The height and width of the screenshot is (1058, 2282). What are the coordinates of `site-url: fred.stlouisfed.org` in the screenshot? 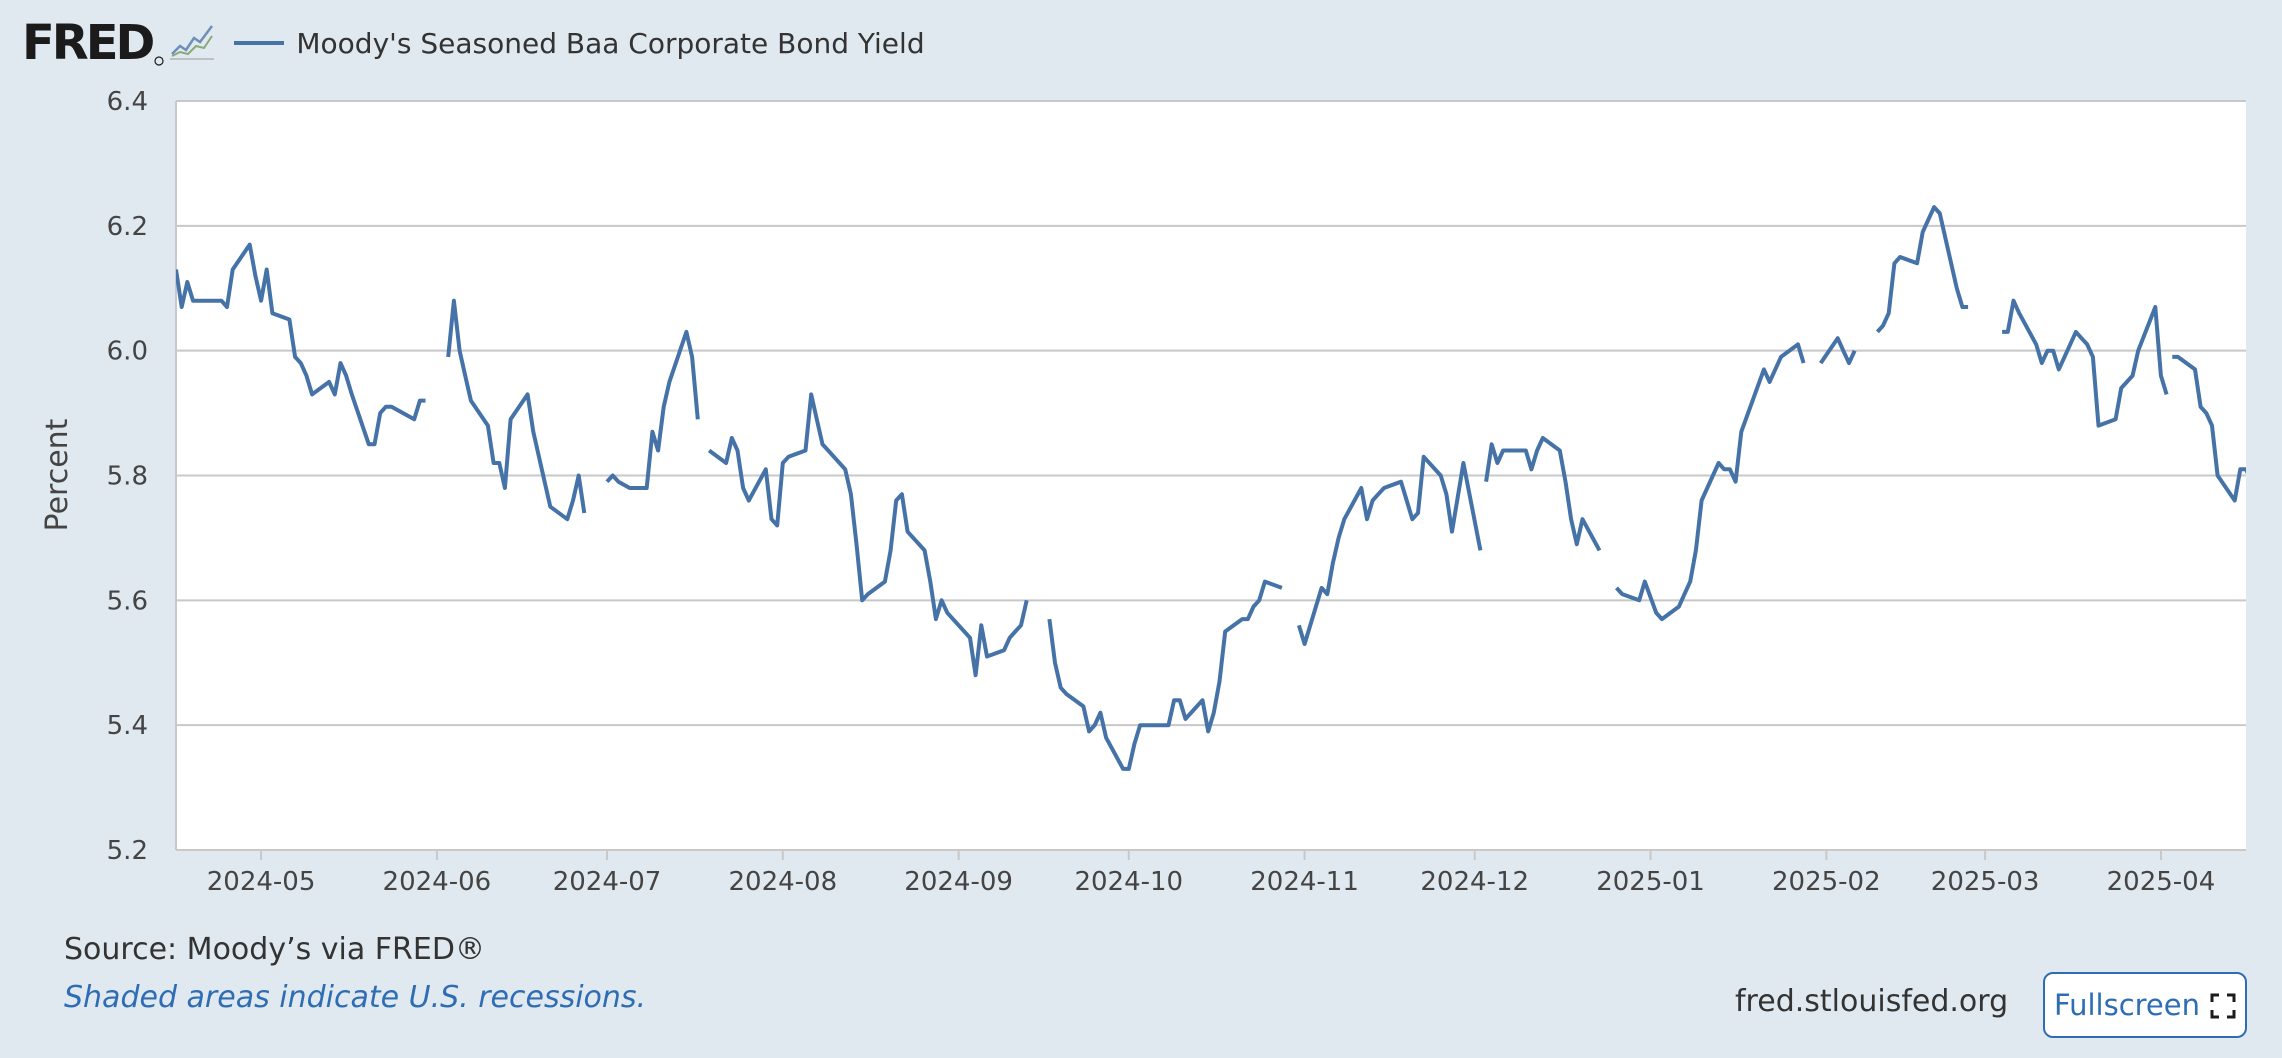 It's located at (1872, 1001).